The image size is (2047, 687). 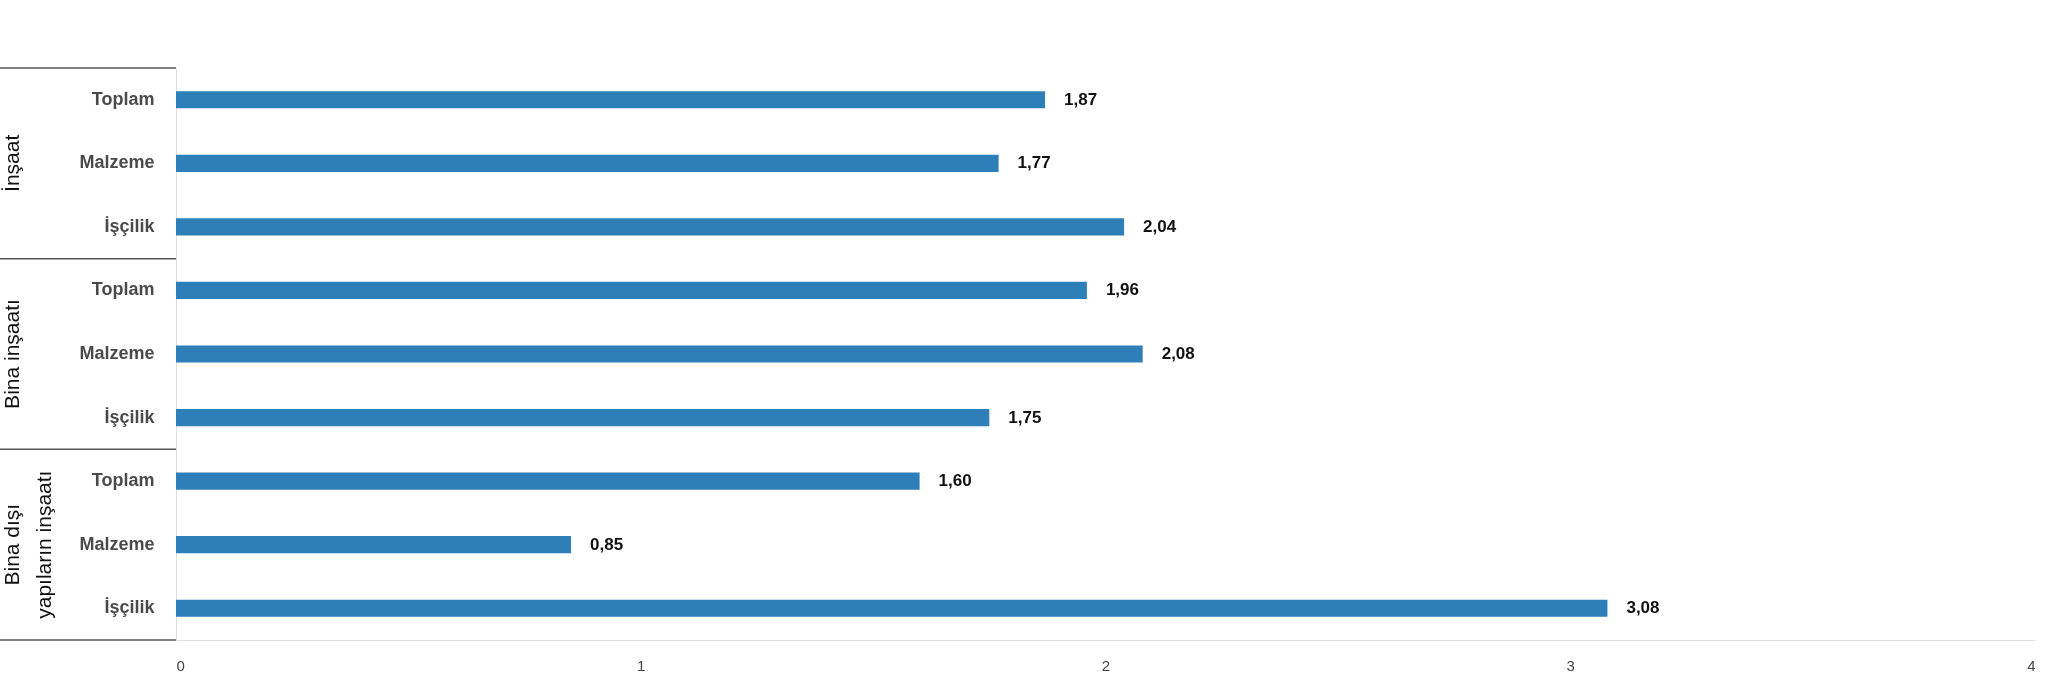 I want to click on data-label: 1,77, so click(x=1034, y=163).